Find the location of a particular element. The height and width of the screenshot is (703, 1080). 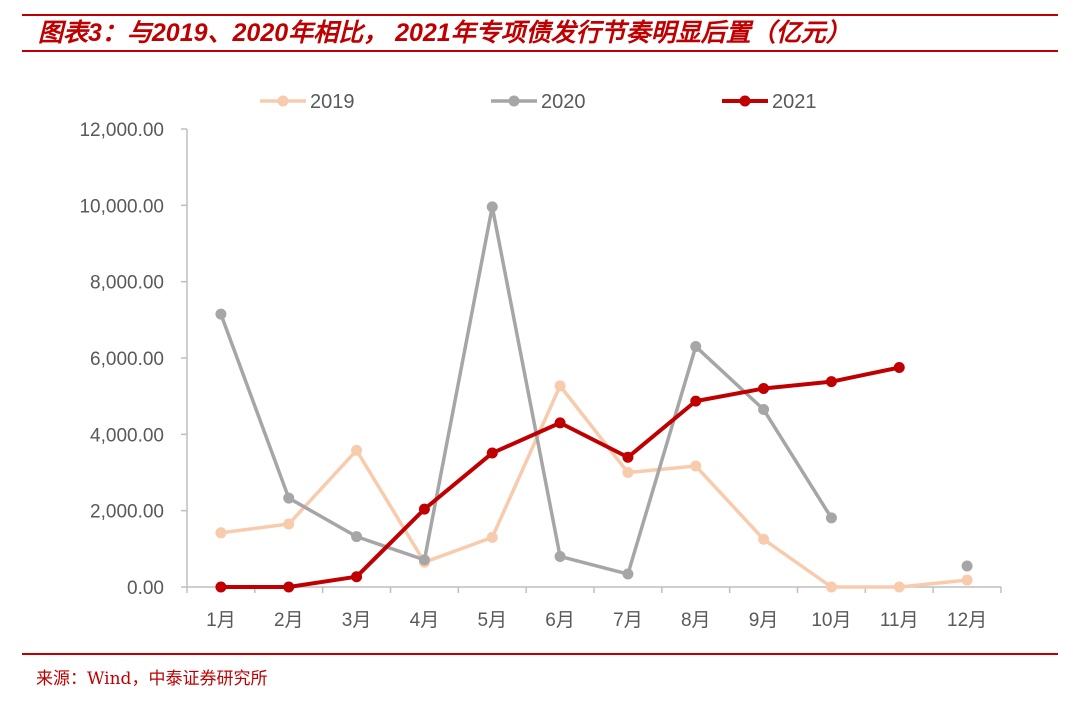

x-tick-label: 3月 is located at coordinates (357, 620).